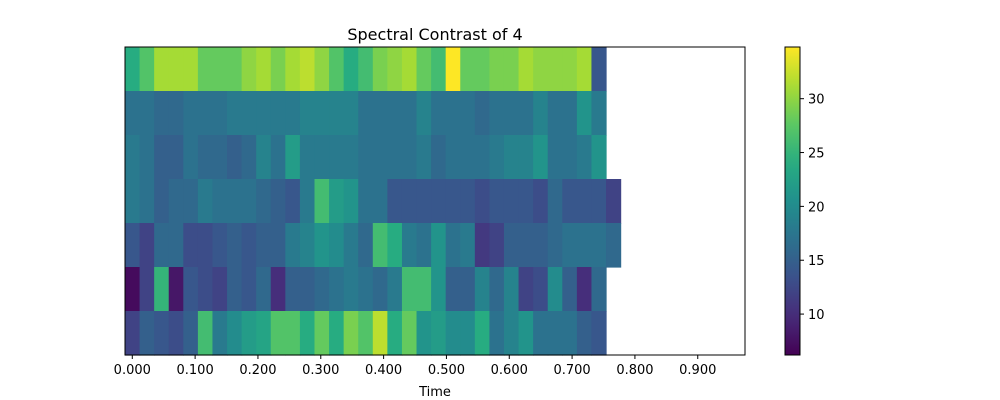 This screenshot has width=1000, height=400. I want to click on x-tick-label: 0.000, so click(132, 370).